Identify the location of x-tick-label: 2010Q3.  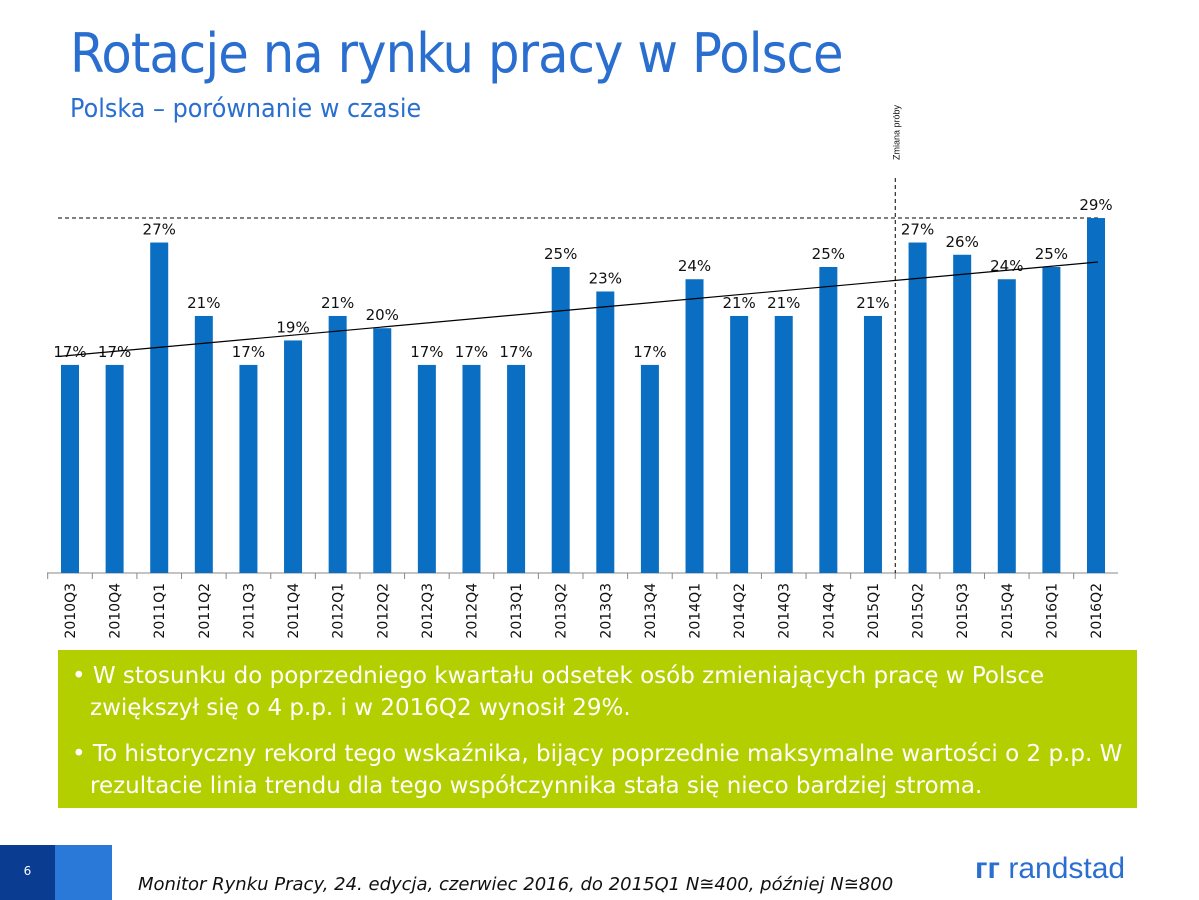
(71, 611).